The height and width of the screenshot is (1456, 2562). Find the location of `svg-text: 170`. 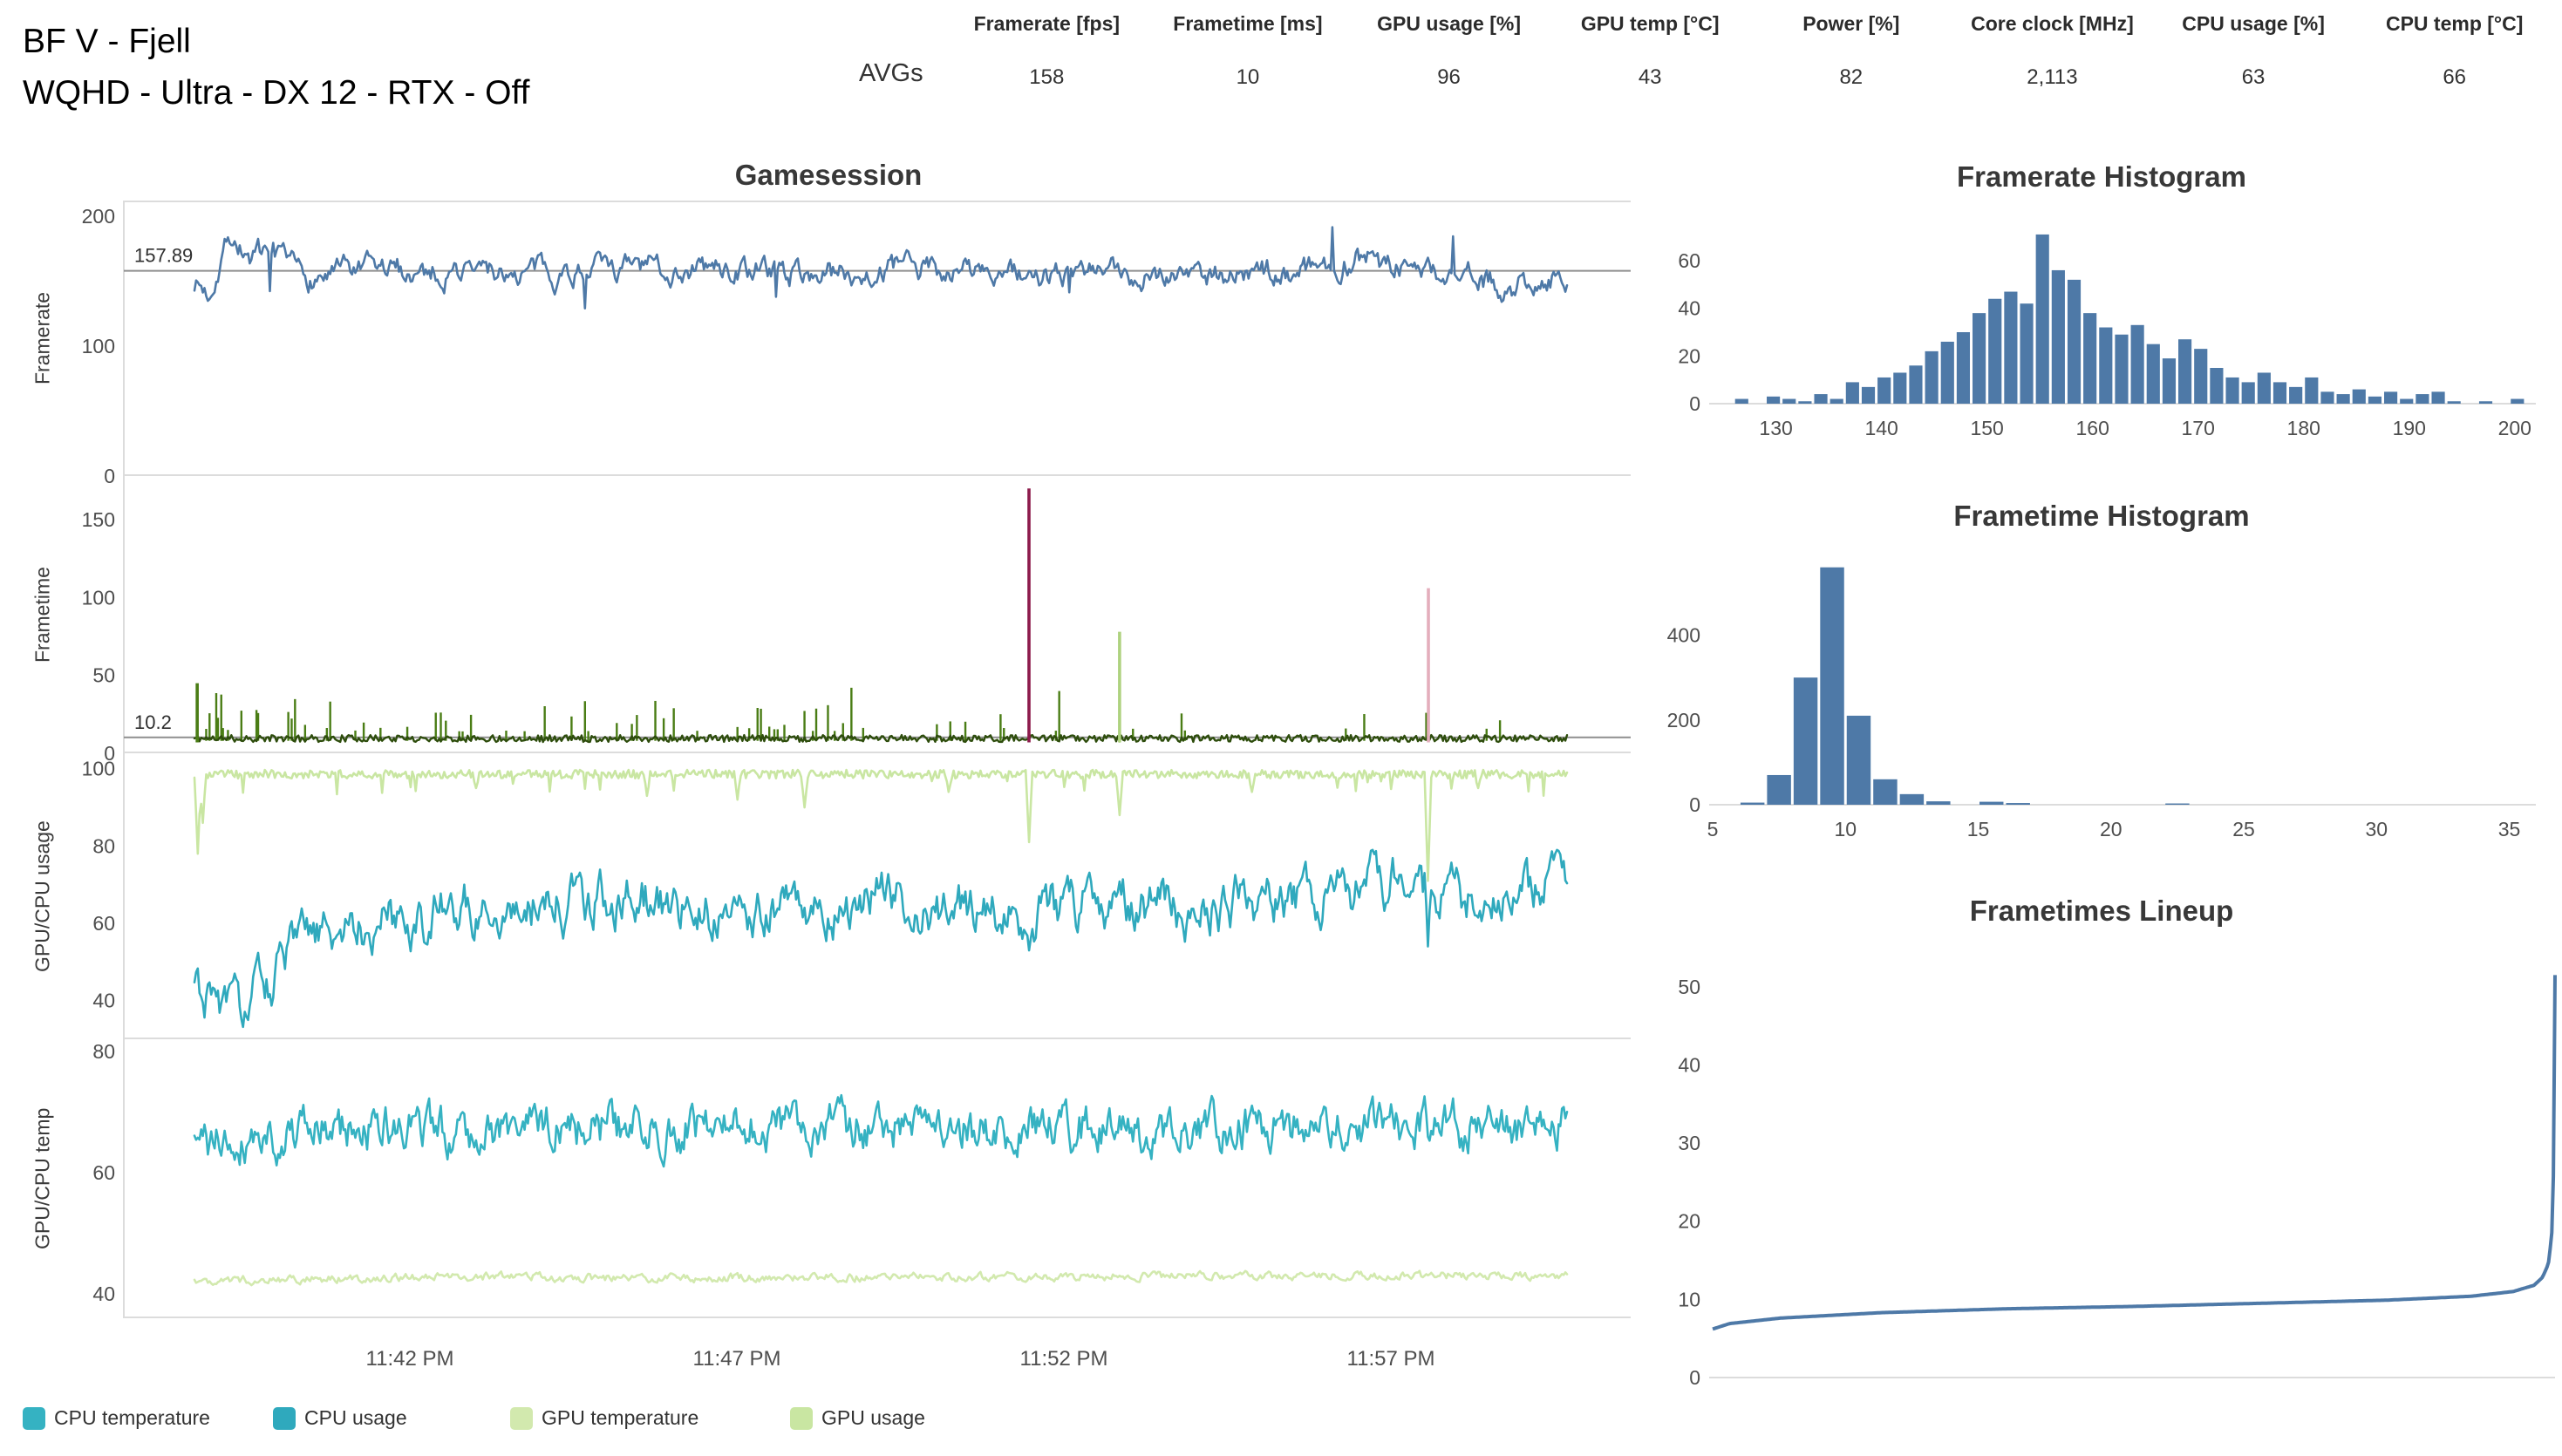

svg-text: 170 is located at coordinates (2198, 428).